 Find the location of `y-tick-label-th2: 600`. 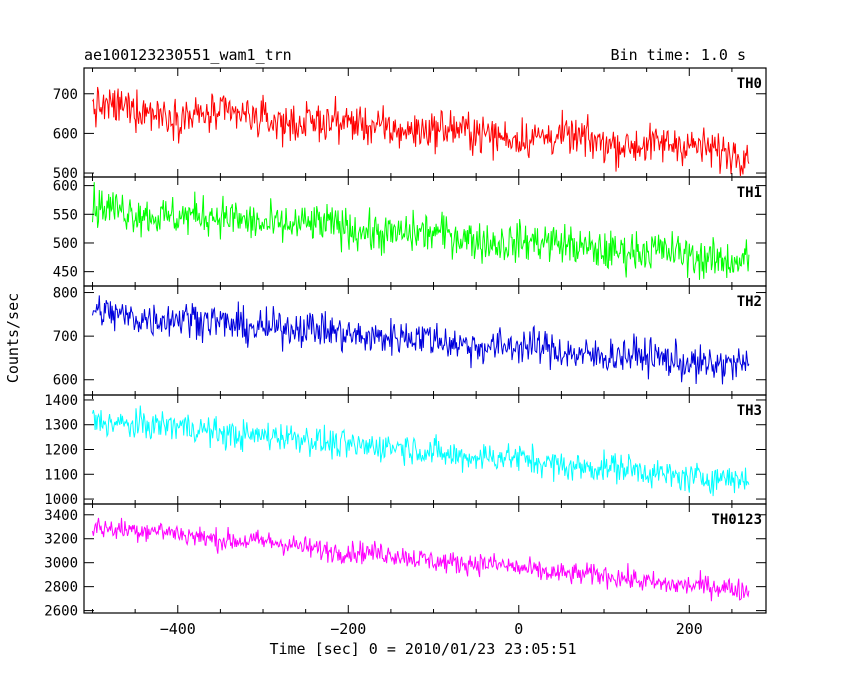

y-tick-label-th2: 600 is located at coordinates (65, 381).